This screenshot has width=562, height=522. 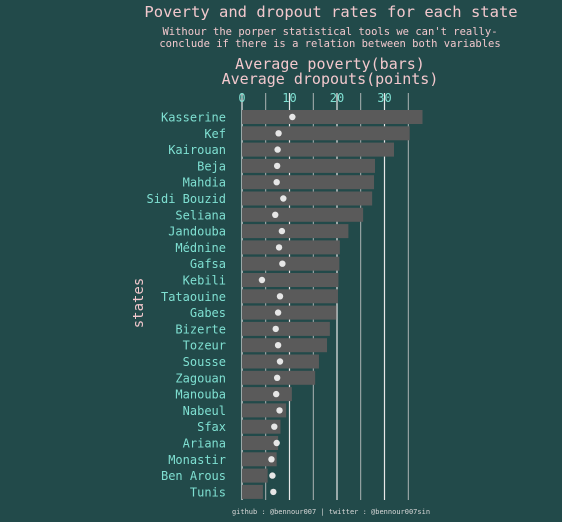 I want to click on x-axis-title-line-1: Average poverty(bars), so click(x=330, y=64).